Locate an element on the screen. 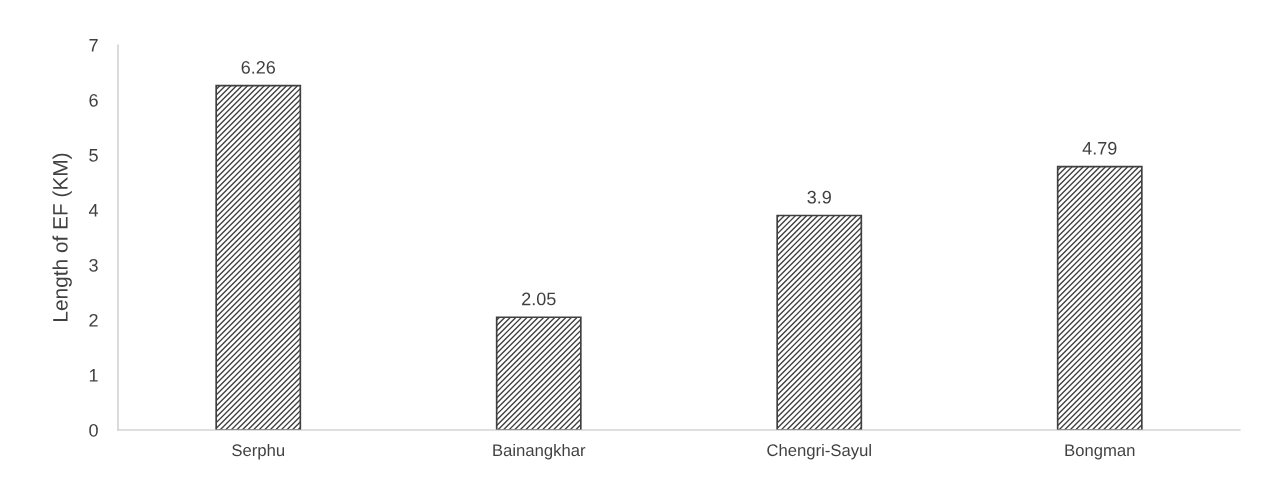  x-tick-label: Bainangkhar is located at coordinates (539, 451).